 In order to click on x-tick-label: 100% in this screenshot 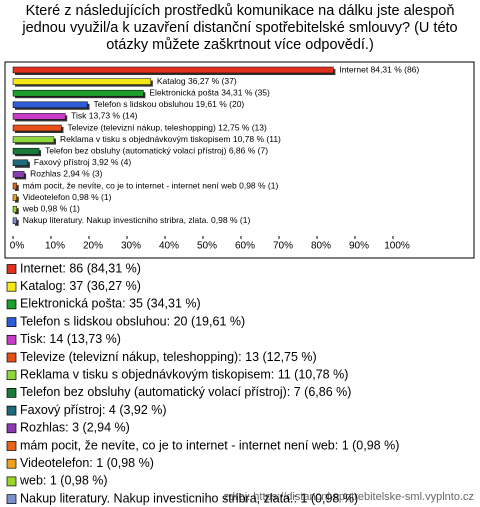, I will do `click(397, 246)`.